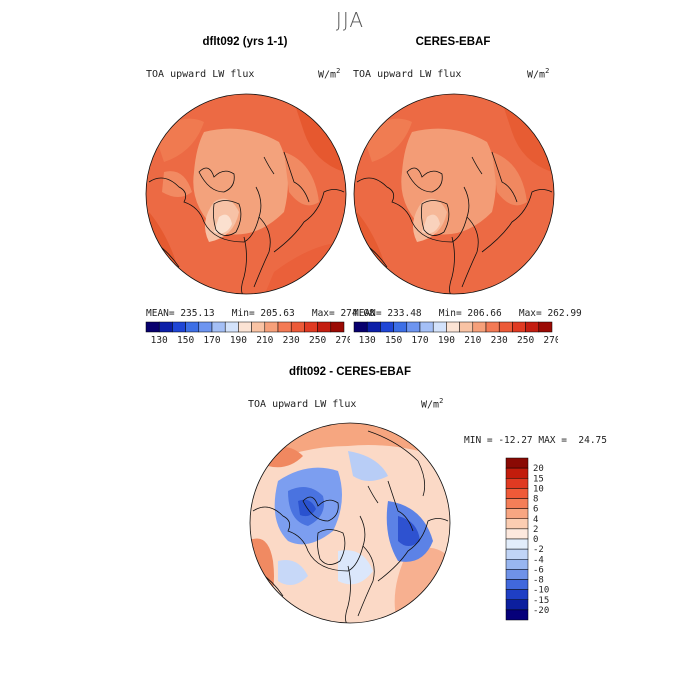 This screenshot has height=700, width=700. What do you see at coordinates (538, 469) in the screenshot?
I see `colorbar-tick-label: 20` at bounding box center [538, 469].